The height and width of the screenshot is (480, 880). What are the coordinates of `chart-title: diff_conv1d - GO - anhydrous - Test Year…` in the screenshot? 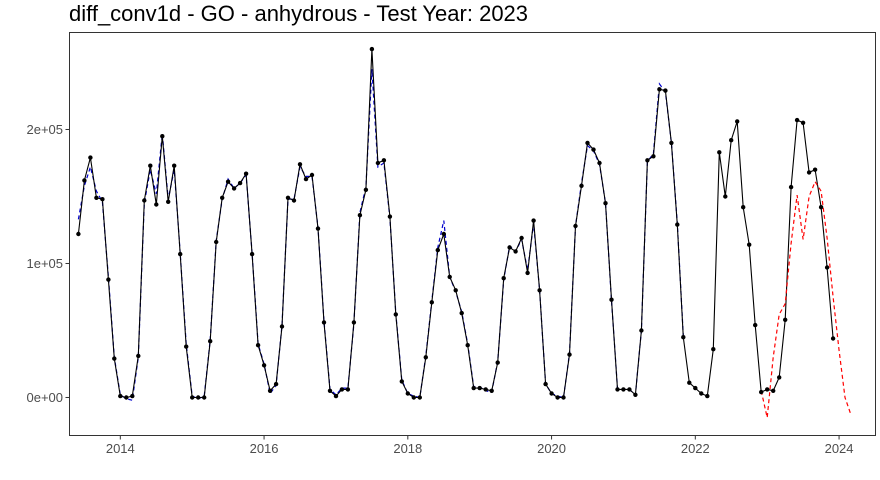 It's located at (299, 13).